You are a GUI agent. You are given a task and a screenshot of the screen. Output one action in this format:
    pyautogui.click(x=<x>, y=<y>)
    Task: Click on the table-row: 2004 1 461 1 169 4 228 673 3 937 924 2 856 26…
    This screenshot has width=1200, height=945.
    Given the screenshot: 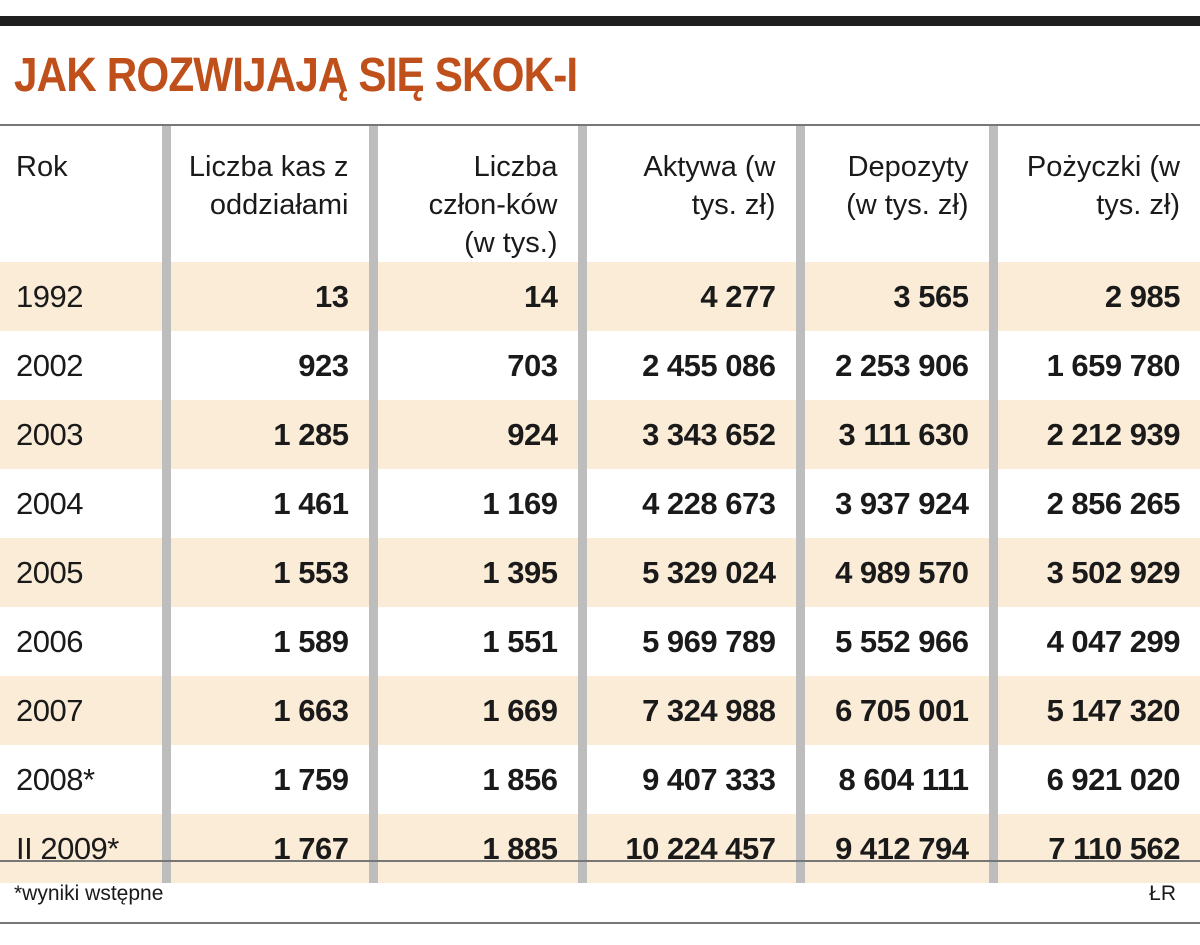 What is the action you would take?
    pyautogui.click(x=600, y=503)
    